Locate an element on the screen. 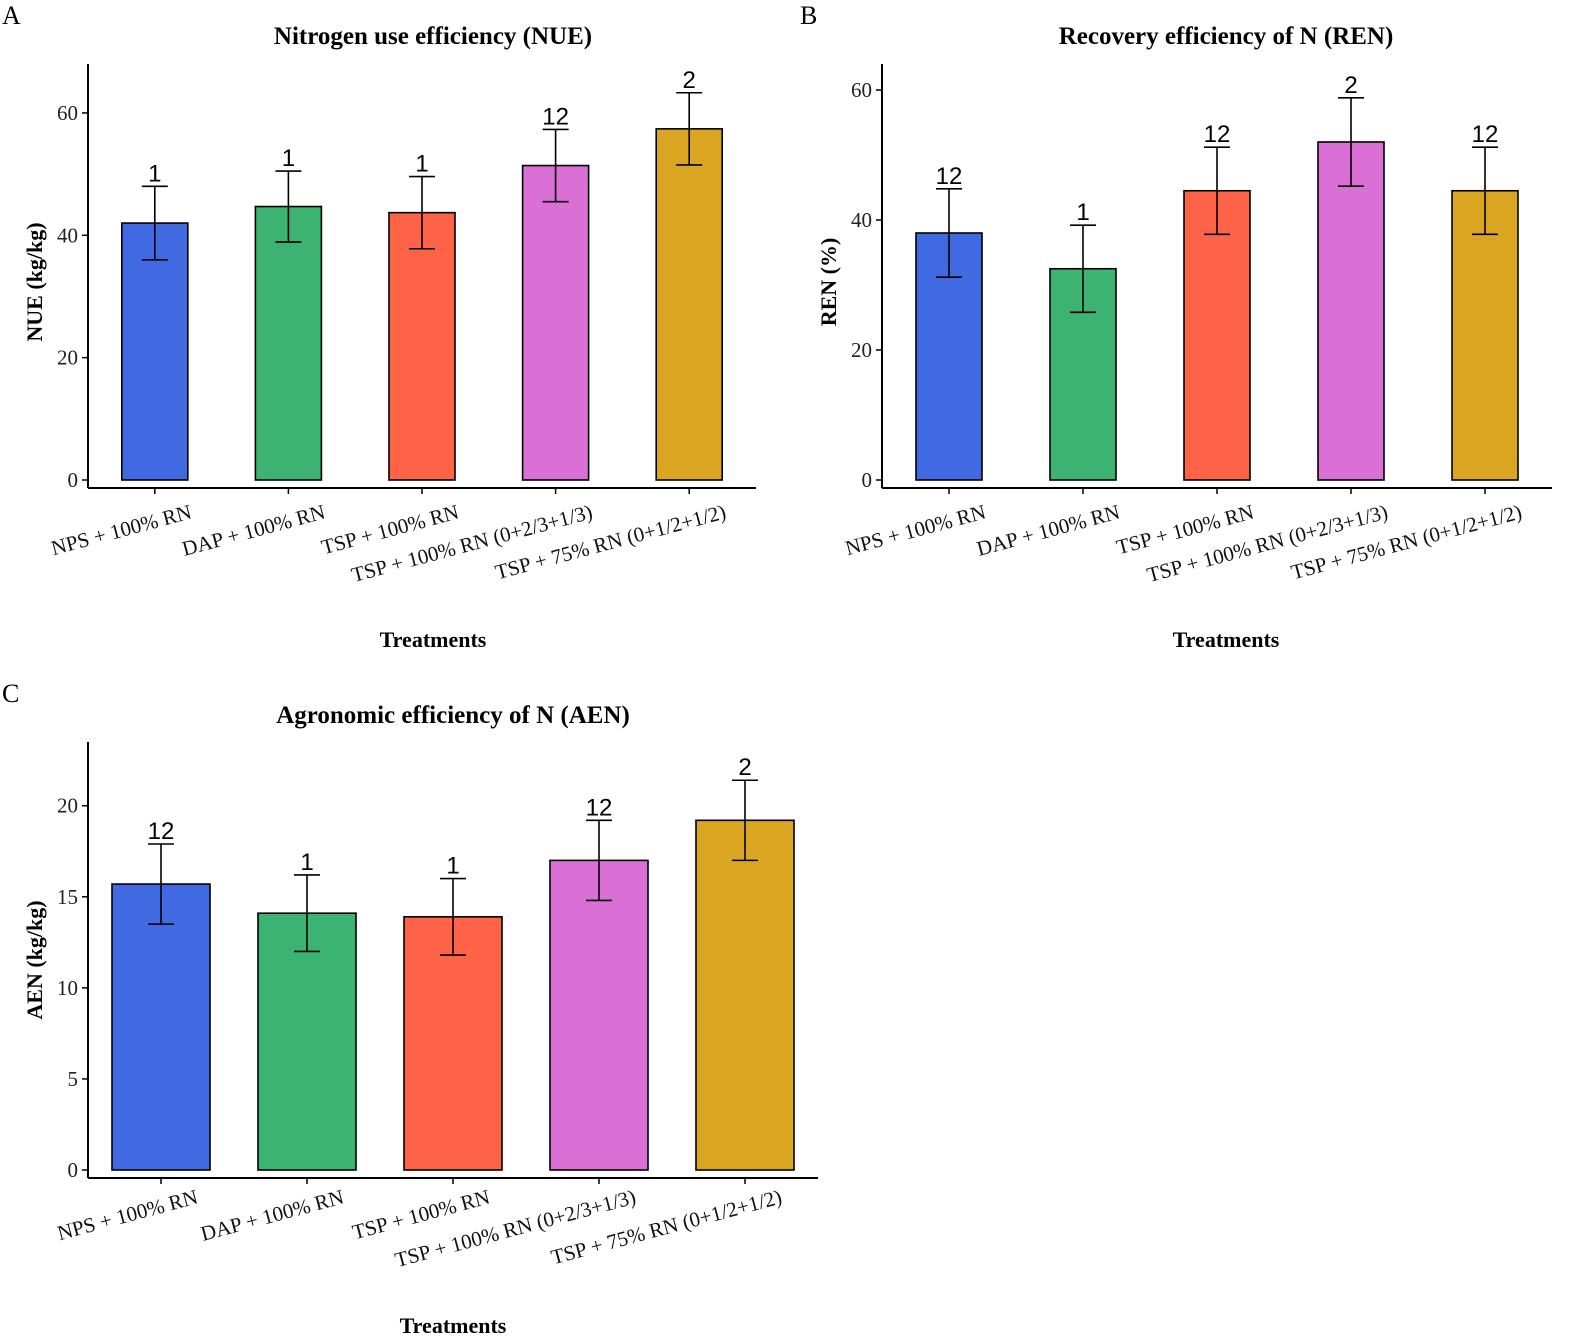 The height and width of the screenshot is (1344, 1593). y-tick-label: 15 is located at coordinates (67, 897).